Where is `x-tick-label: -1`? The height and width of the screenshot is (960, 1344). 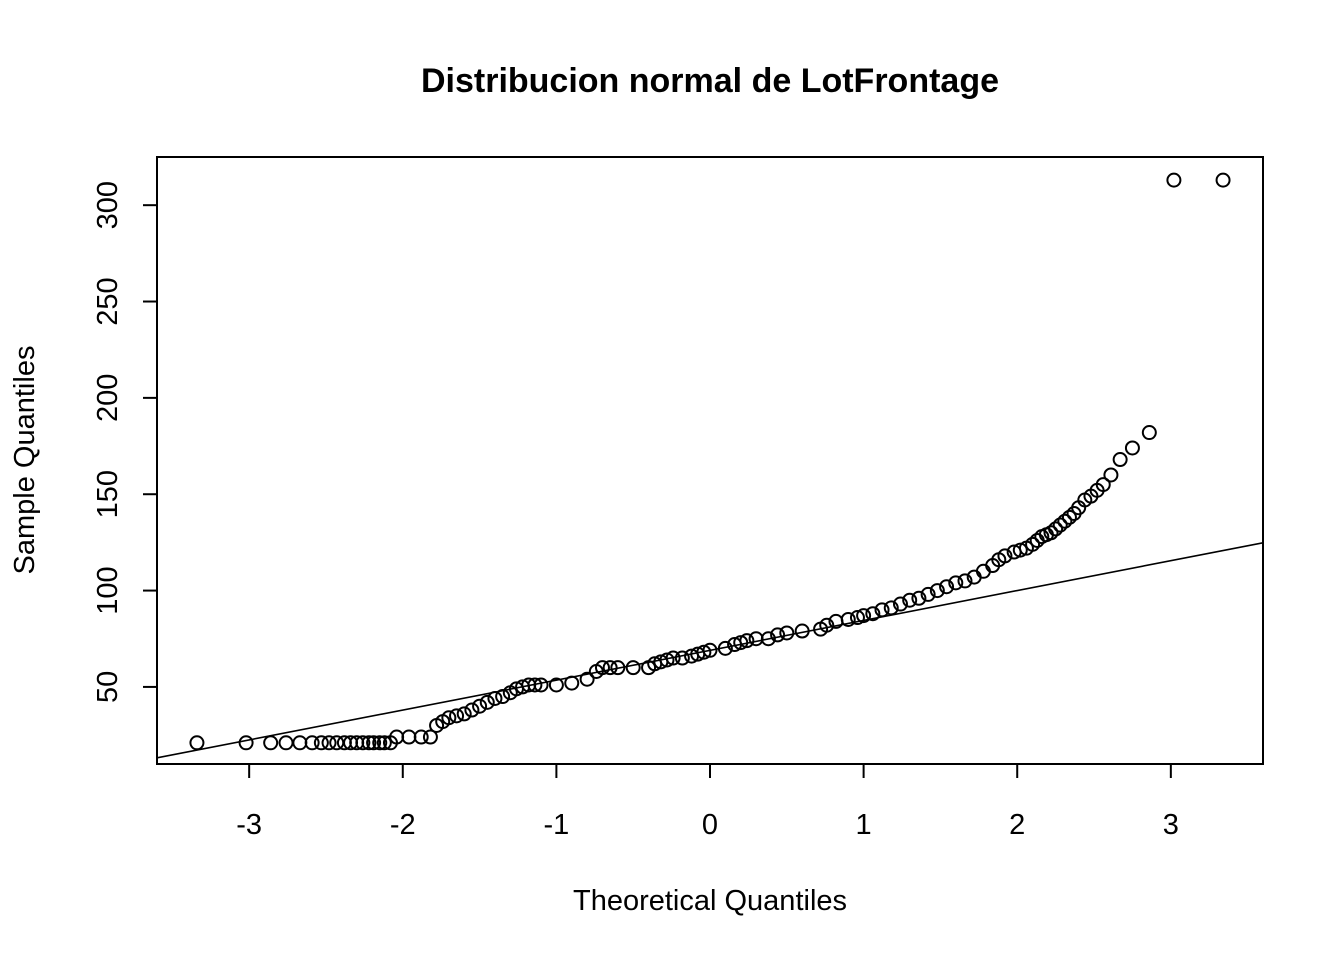 x-tick-label: -1 is located at coordinates (556, 825).